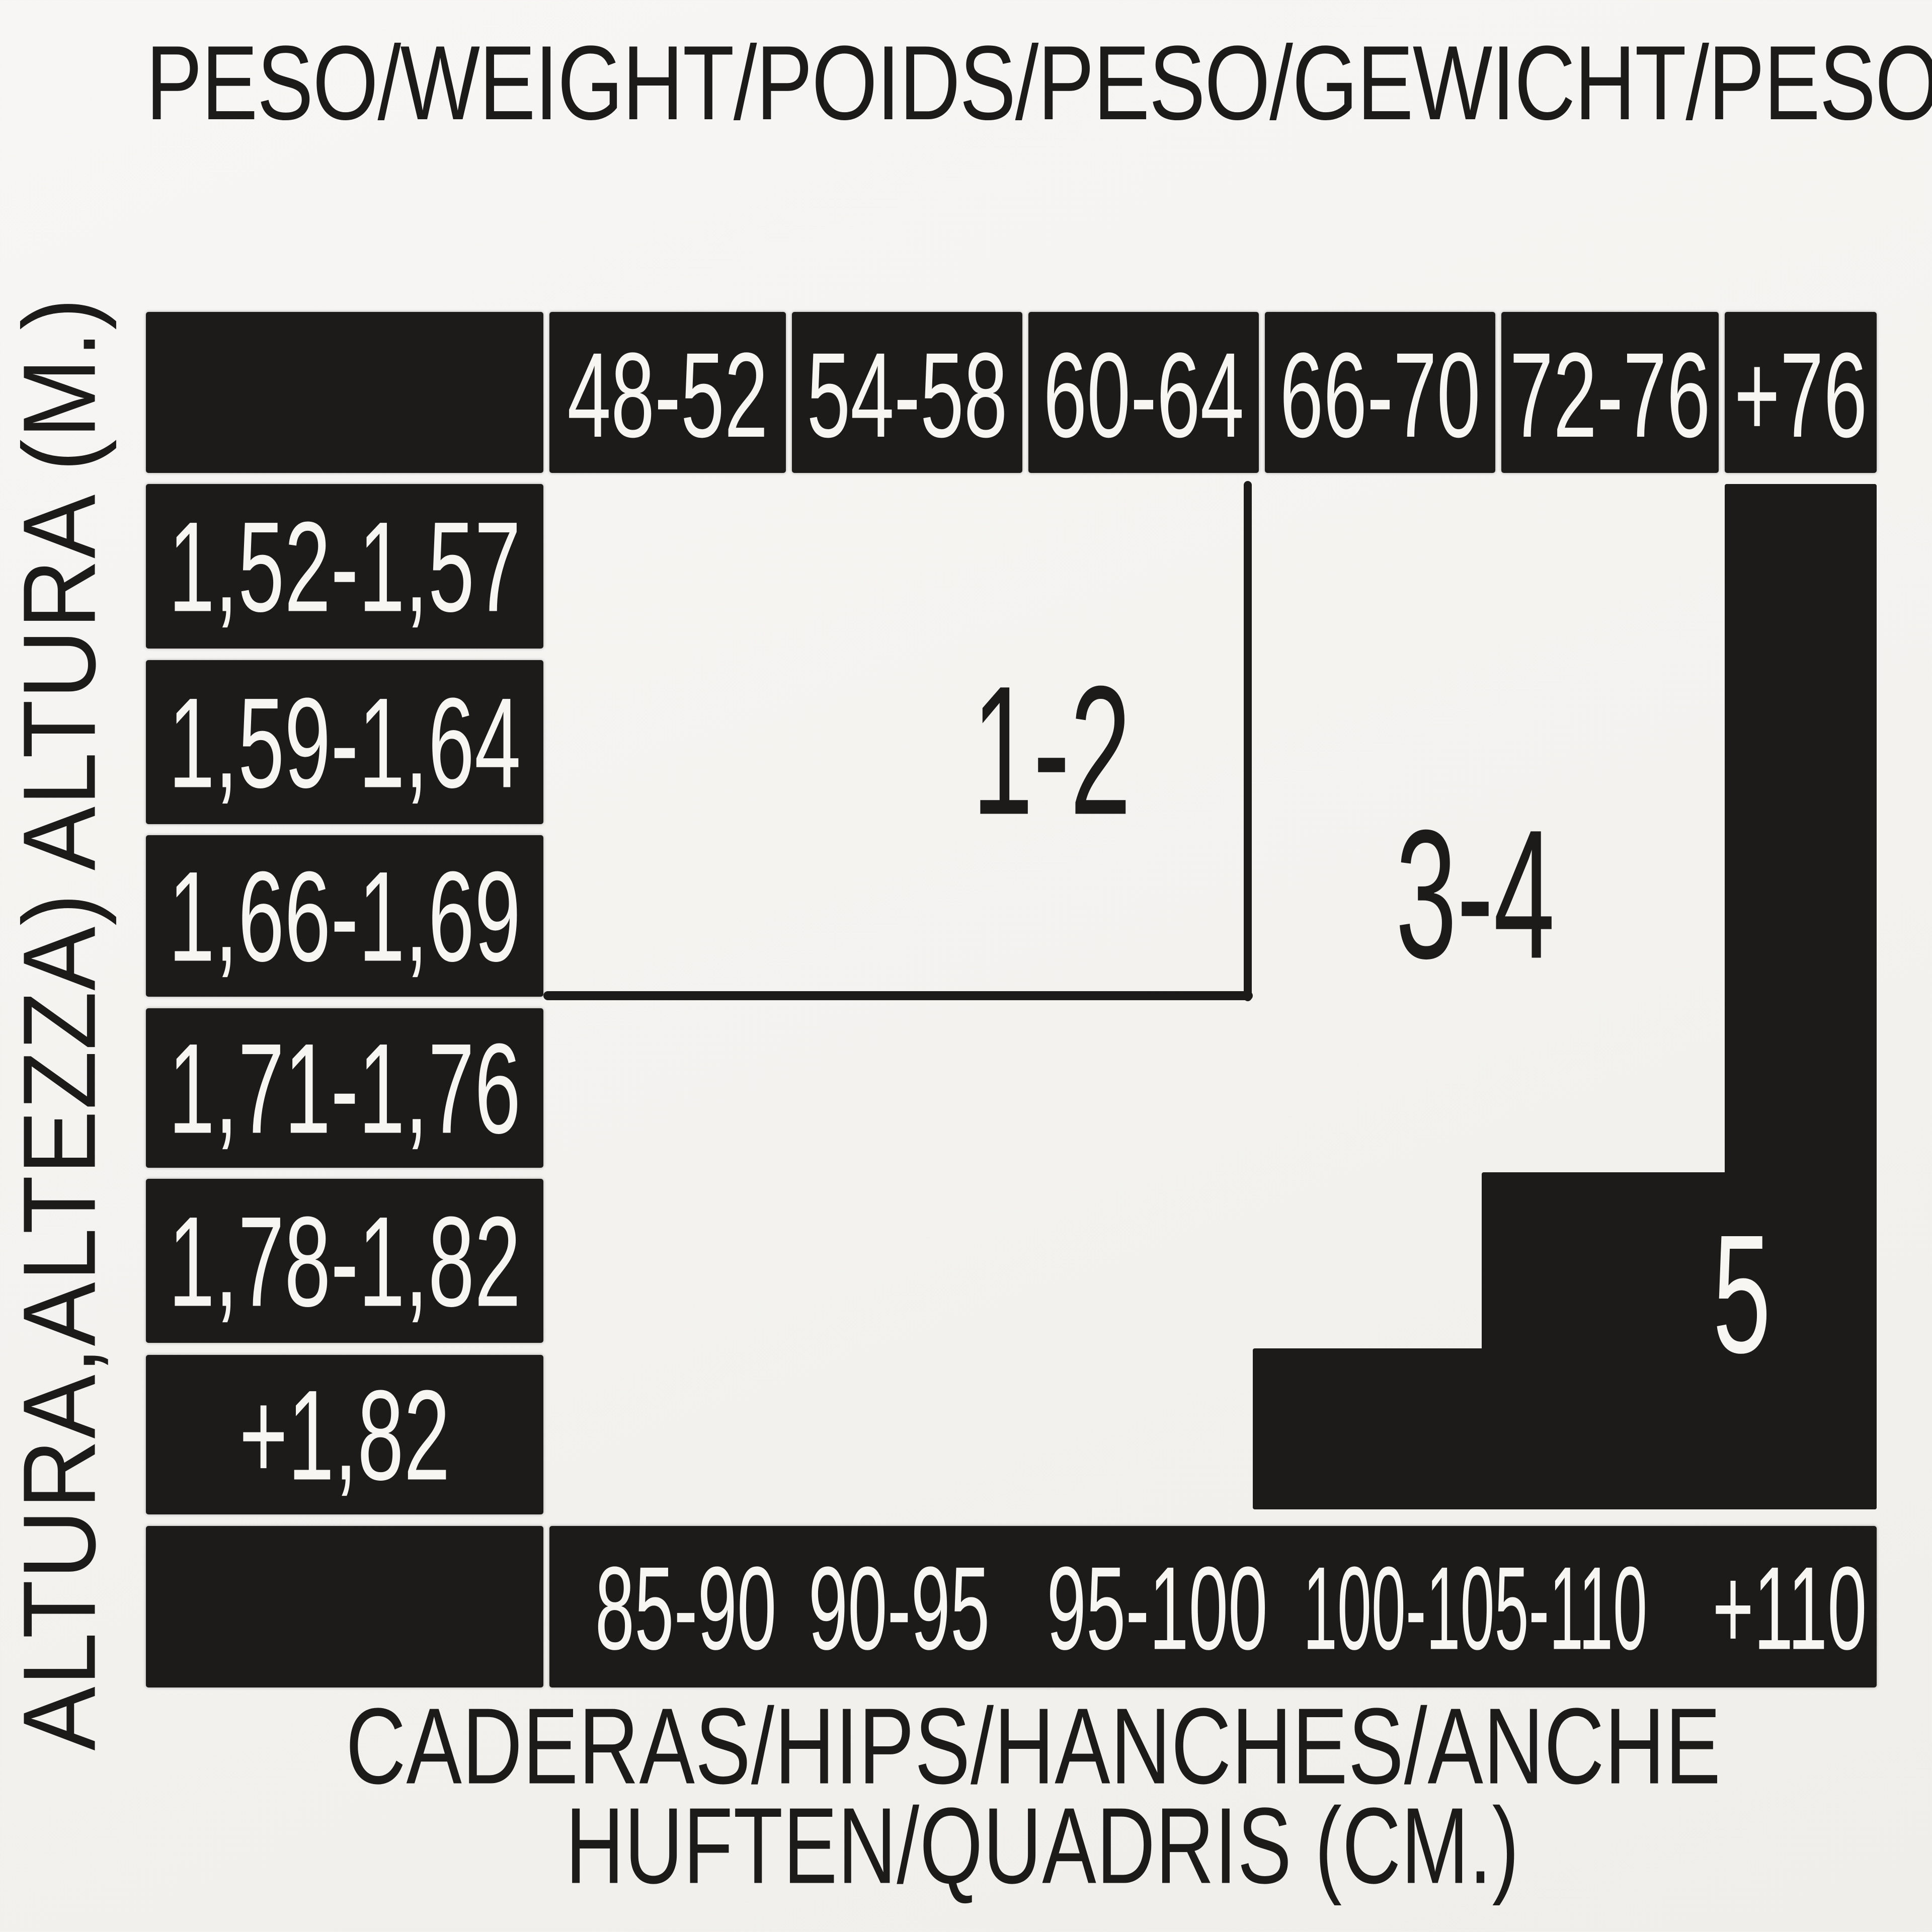 The height and width of the screenshot is (1932, 1932). Describe the element at coordinates (345, 392) in the screenshot. I see `header-corner-blank-cell` at that location.